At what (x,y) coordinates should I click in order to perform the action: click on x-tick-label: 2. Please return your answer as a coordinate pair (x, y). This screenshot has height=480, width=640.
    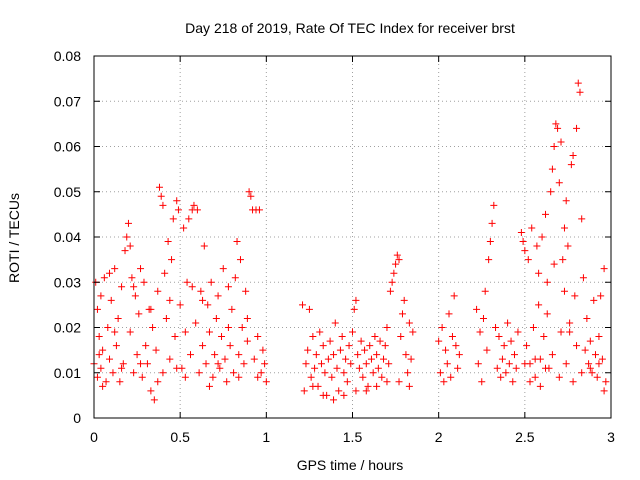
    Looking at the image, I should click on (439, 437).